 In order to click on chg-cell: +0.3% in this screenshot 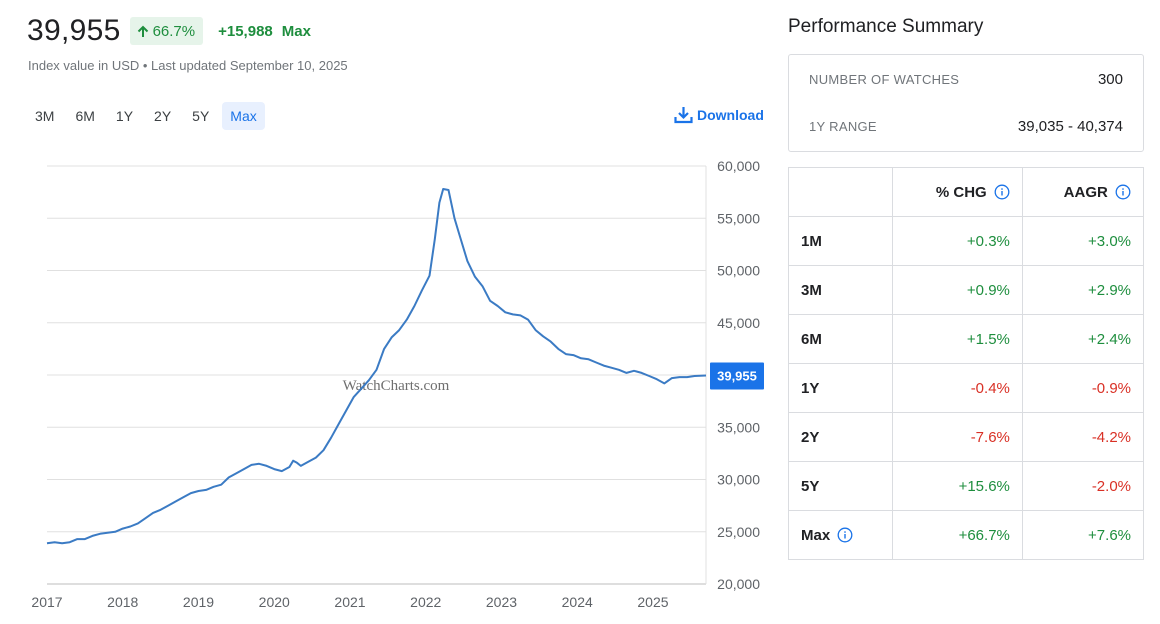, I will do `click(957, 241)`.